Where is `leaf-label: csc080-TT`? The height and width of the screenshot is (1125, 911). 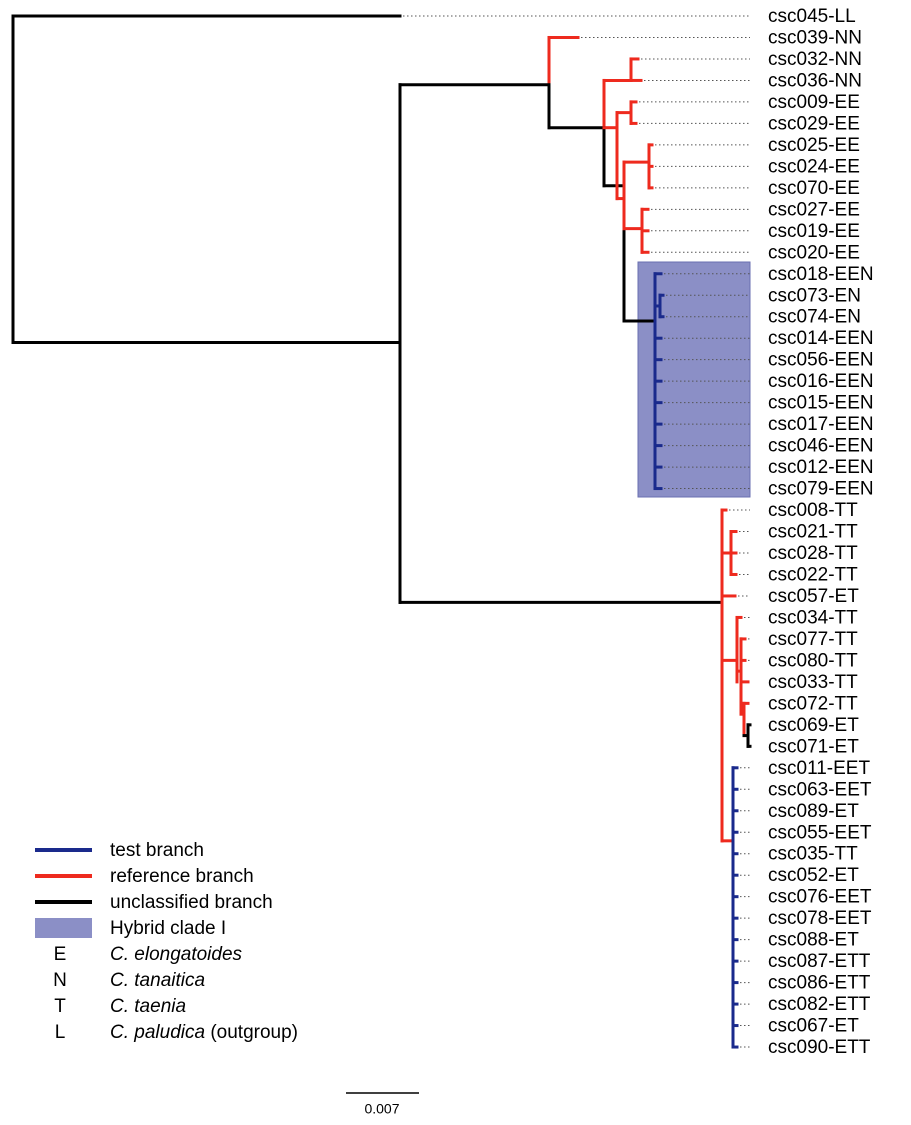
leaf-label: csc080-TT is located at coordinates (813, 660).